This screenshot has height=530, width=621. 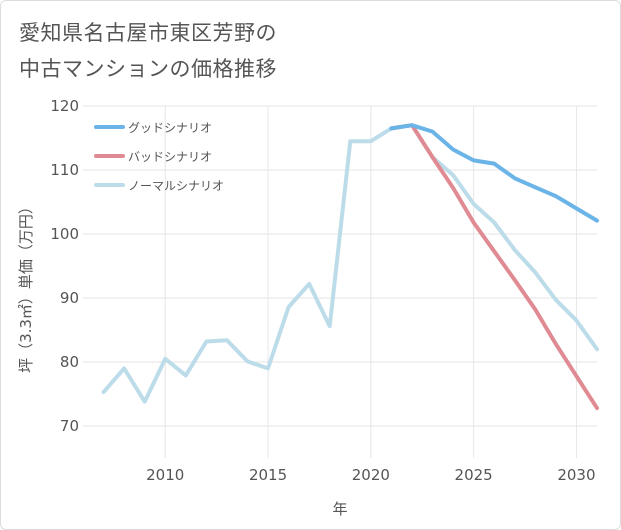 I want to click on y-axis-ticks: 70 80 90 100 110 120, so click(x=64, y=266).